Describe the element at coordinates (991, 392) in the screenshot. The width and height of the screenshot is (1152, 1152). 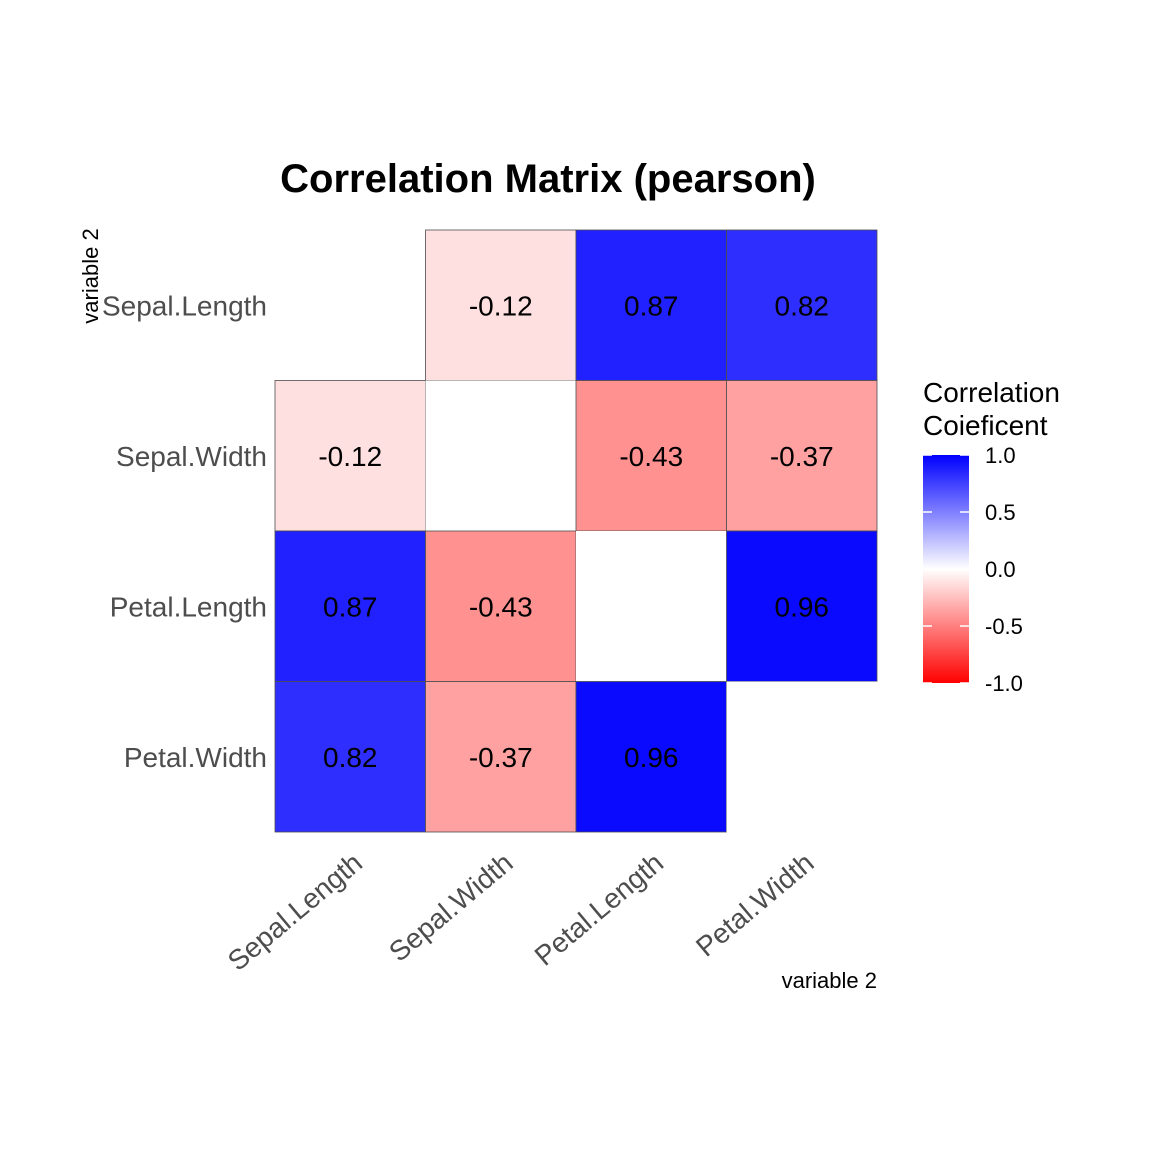
I see `legend-title-line-1: Correlation` at that location.